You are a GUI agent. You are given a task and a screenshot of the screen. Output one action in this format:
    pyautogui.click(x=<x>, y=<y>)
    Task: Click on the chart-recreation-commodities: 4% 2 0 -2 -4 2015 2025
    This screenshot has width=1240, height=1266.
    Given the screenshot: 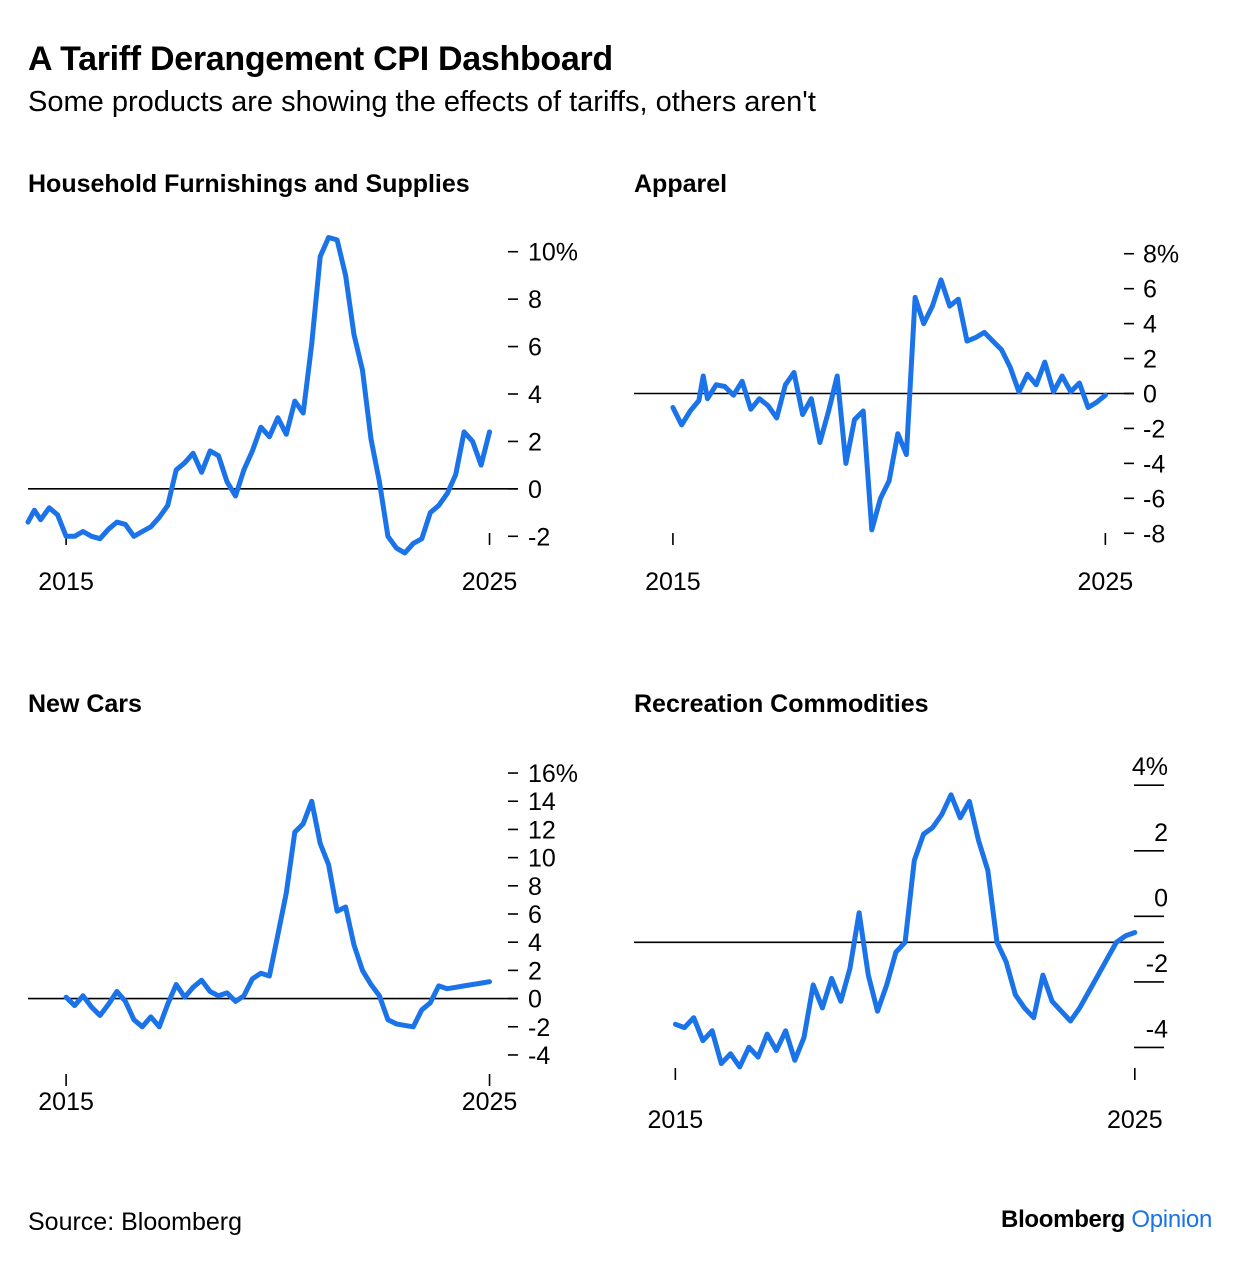 What is the action you would take?
    pyautogui.click(x=901, y=943)
    